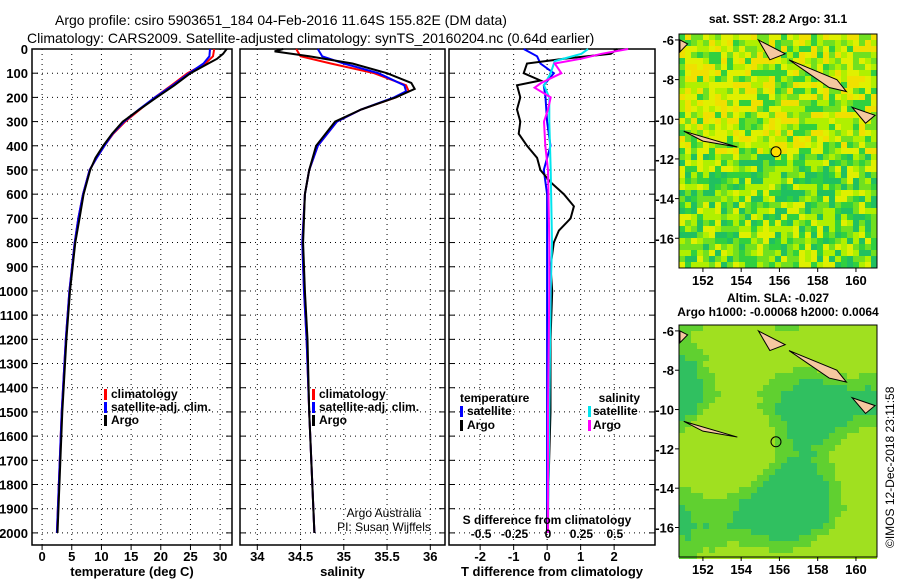  Describe the element at coordinates (257, 556) in the screenshot. I see `x-tick-label: 34` at that location.